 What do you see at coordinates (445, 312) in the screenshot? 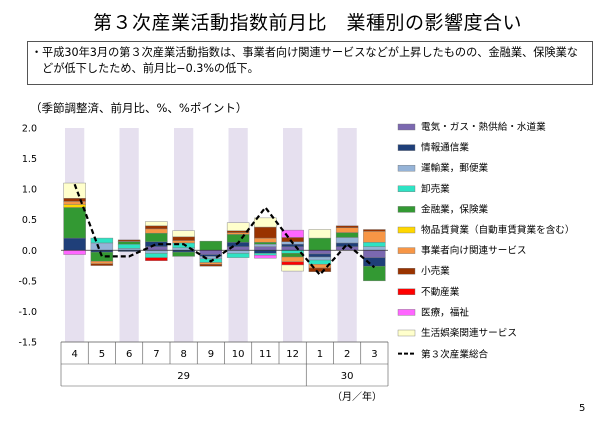
I see `legend-label: 医療，福祉` at bounding box center [445, 312].